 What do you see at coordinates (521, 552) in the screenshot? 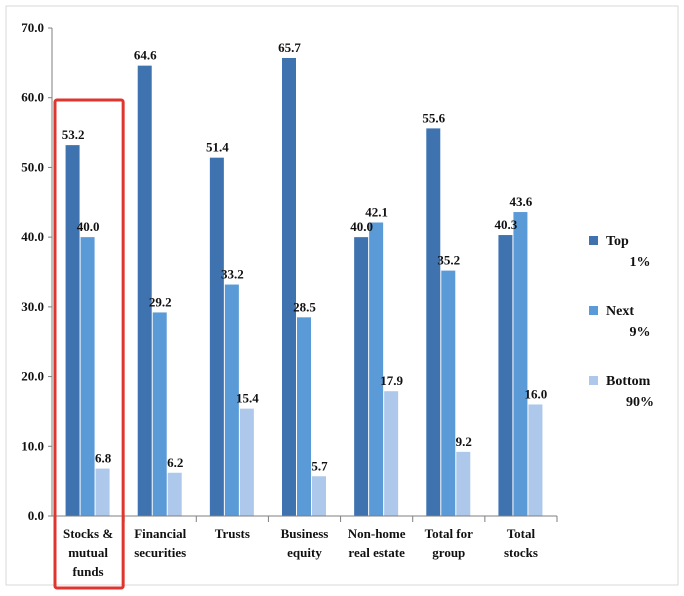
I see `x-category-label: stocks` at bounding box center [521, 552].